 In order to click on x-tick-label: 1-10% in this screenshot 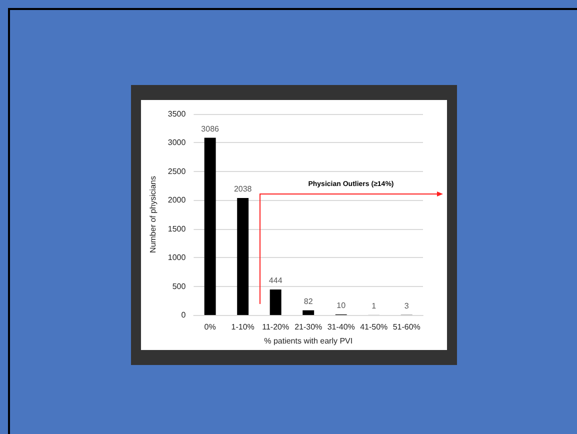, I will do `click(242, 327)`.